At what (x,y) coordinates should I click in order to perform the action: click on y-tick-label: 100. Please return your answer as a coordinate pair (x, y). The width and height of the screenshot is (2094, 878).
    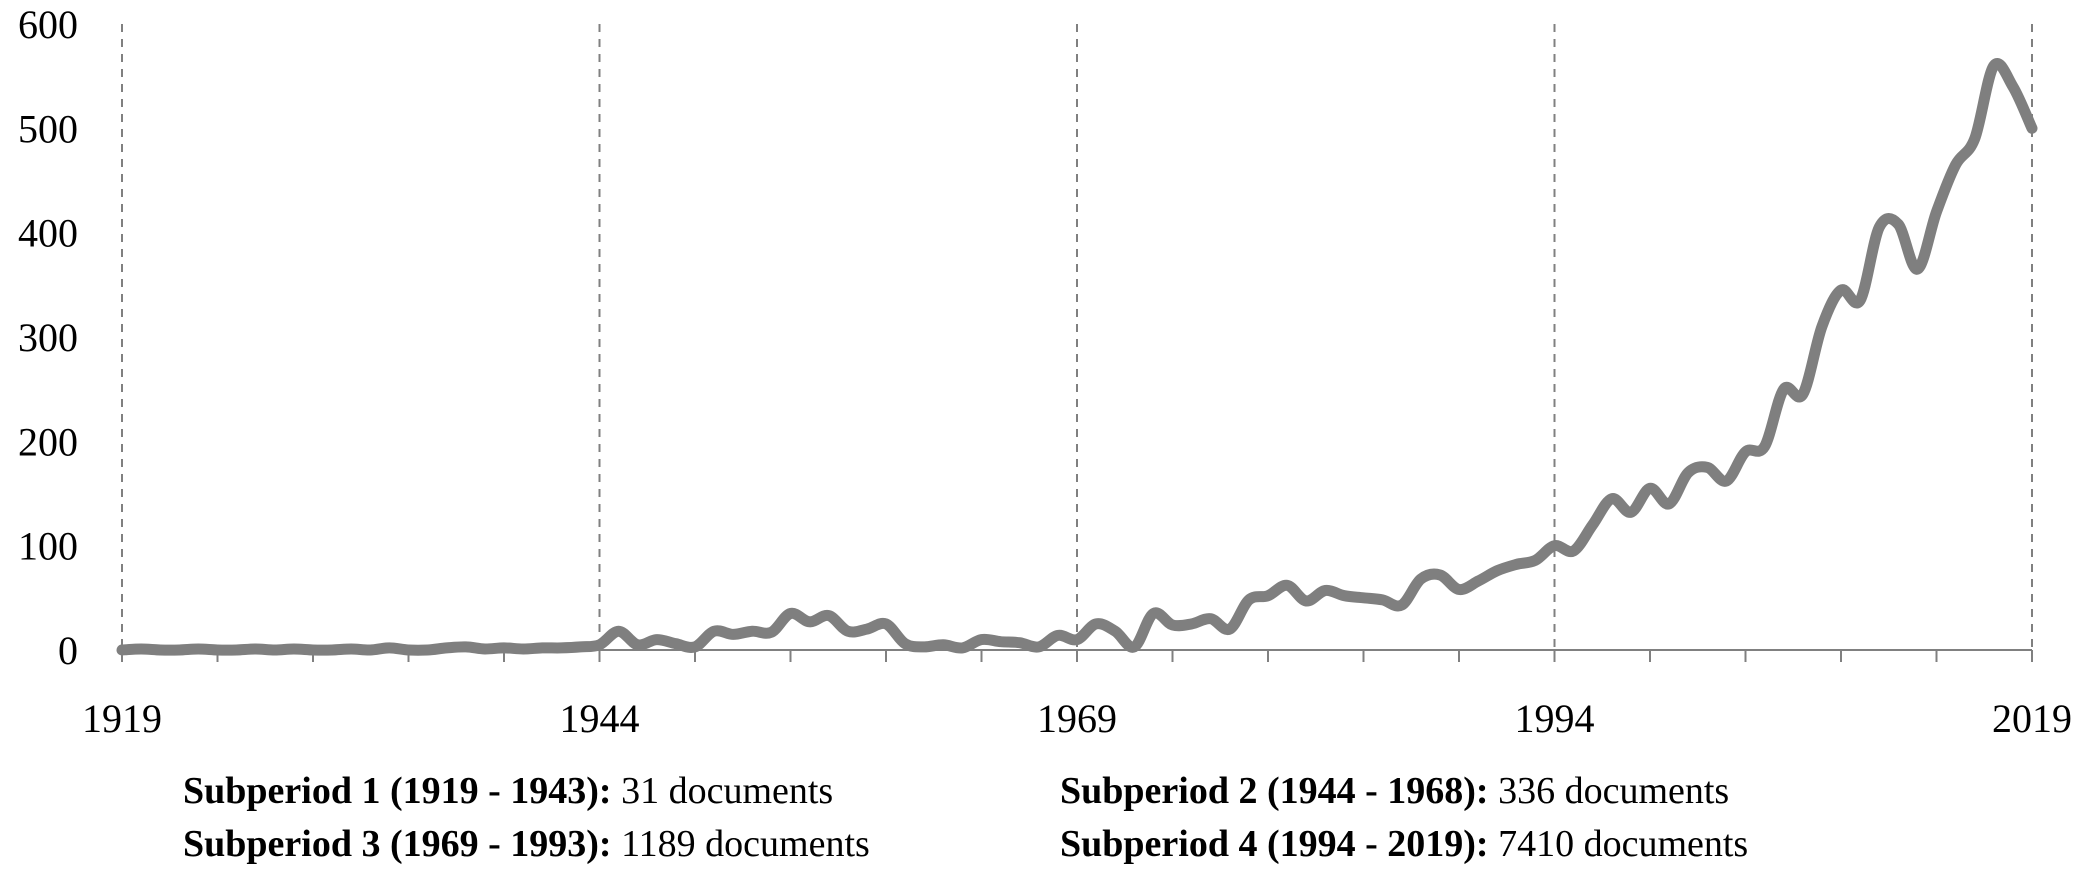
    Looking at the image, I should click on (48, 546).